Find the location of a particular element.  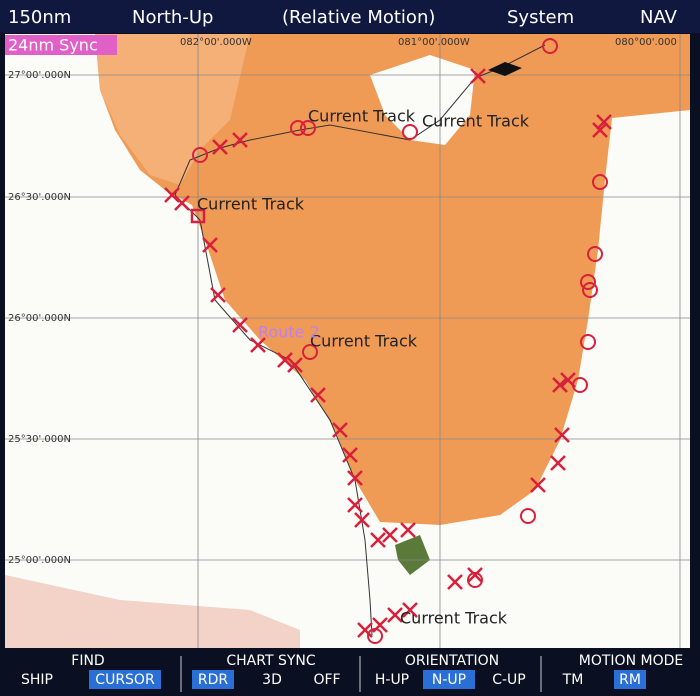

toolbar-option: SHIP is located at coordinates (37, 680).